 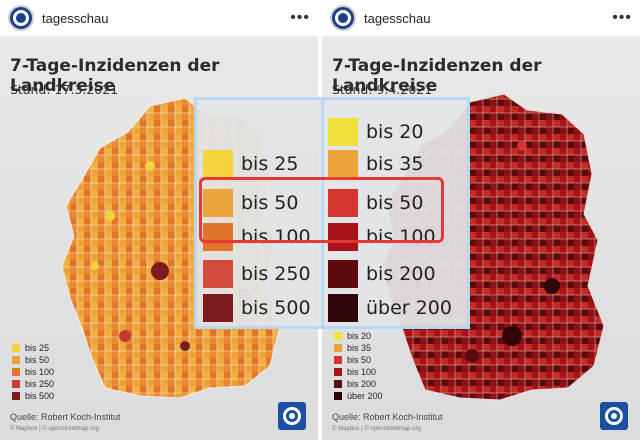 I want to click on legend-label: bis 20, so click(x=359, y=336).